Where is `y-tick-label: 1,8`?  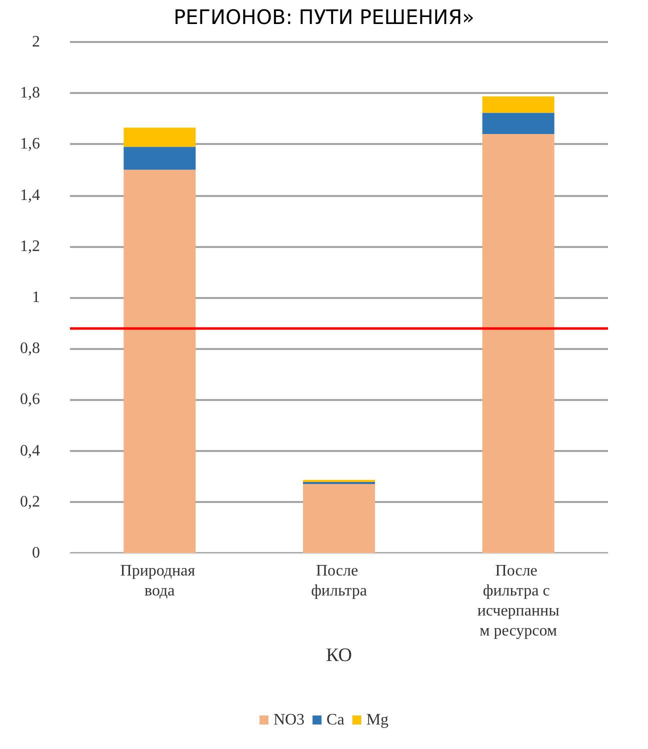
y-tick-label: 1,8 is located at coordinates (30, 93).